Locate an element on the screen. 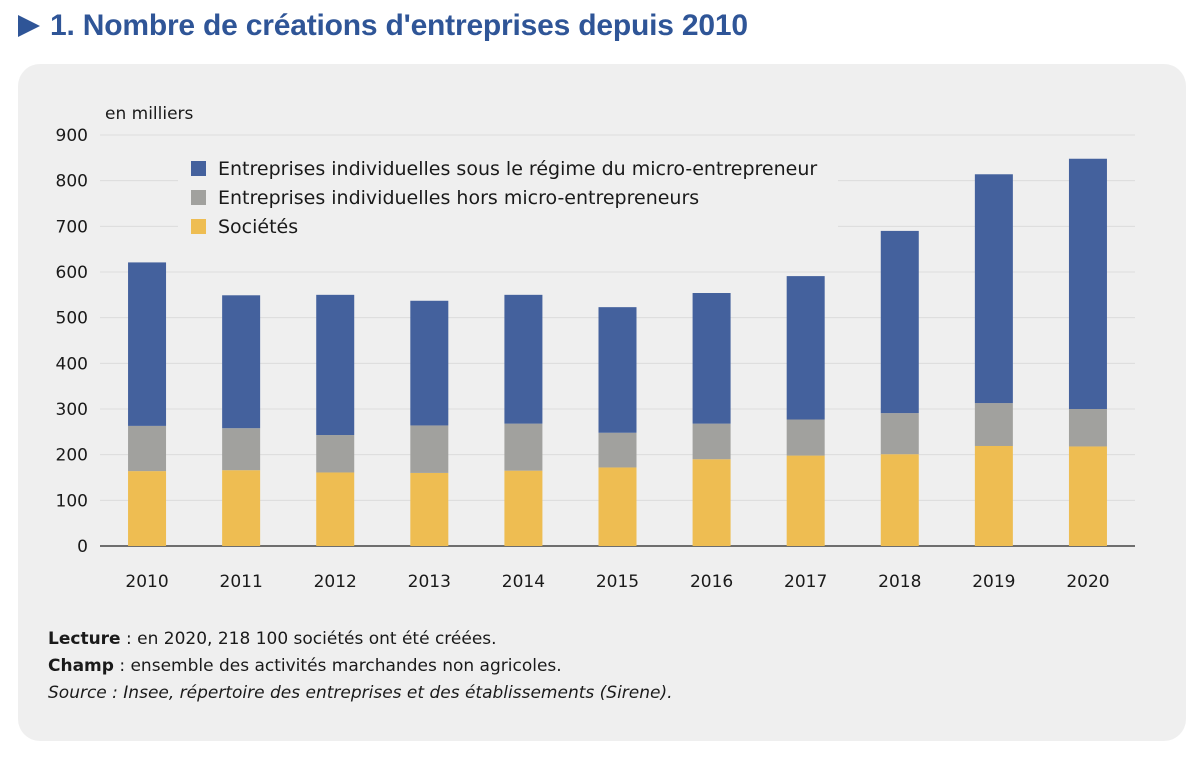 This screenshot has height=761, width=1200. y-tick-label: 500 is located at coordinates (72, 319).